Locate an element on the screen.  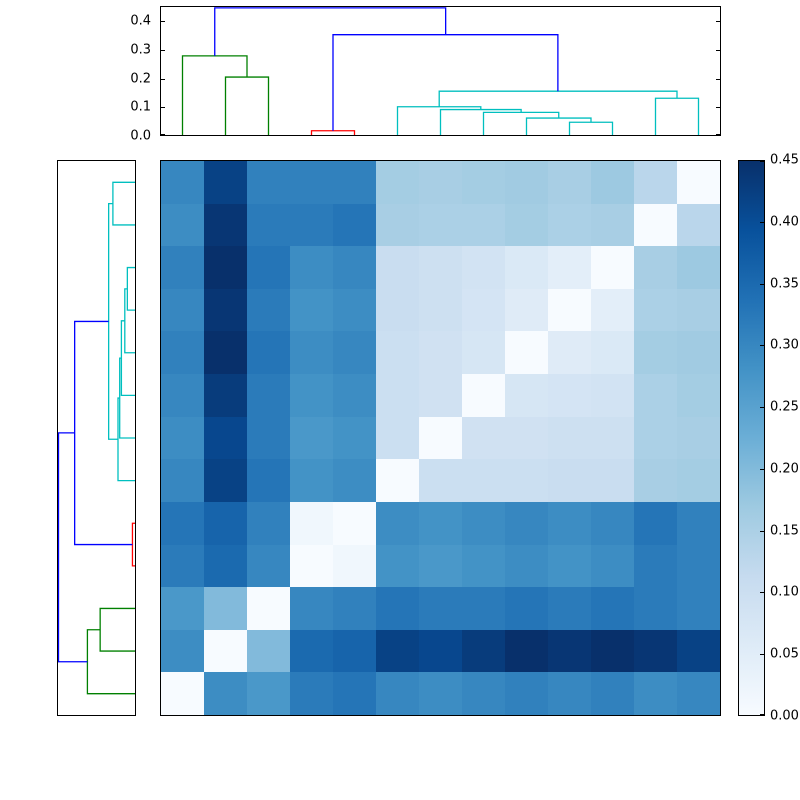
colorbar-tick-label: 0.10 is located at coordinates (784, 592).